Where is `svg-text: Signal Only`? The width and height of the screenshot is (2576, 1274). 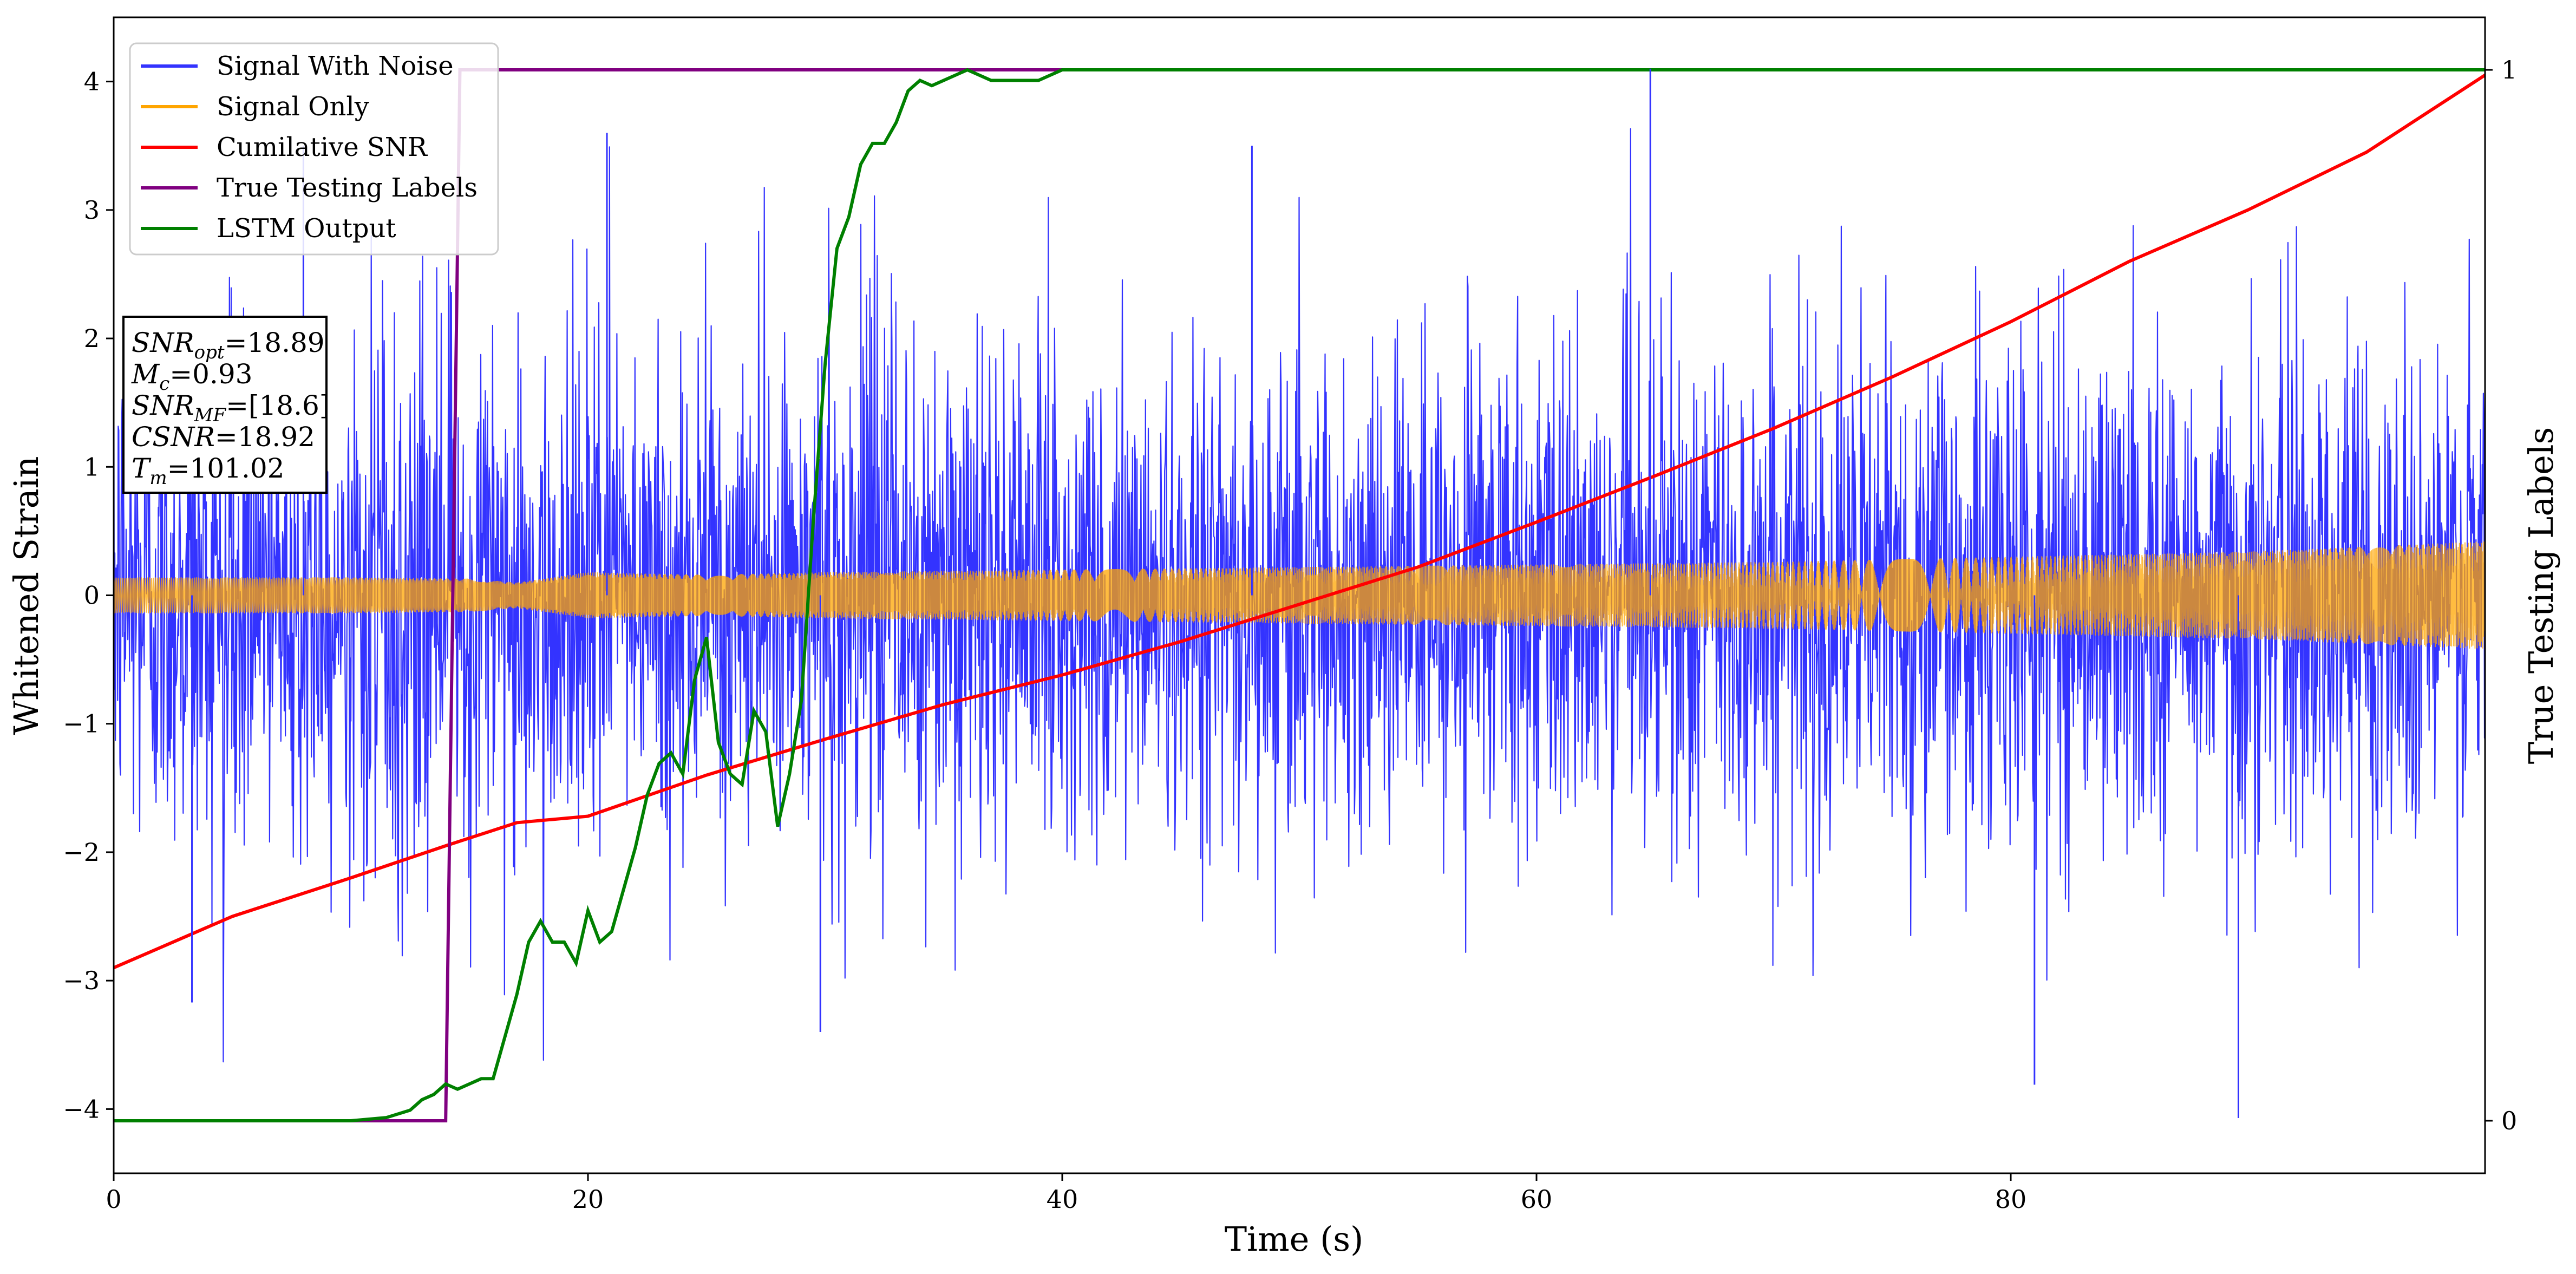
svg-text: Signal Only is located at coordinates (293, 107).